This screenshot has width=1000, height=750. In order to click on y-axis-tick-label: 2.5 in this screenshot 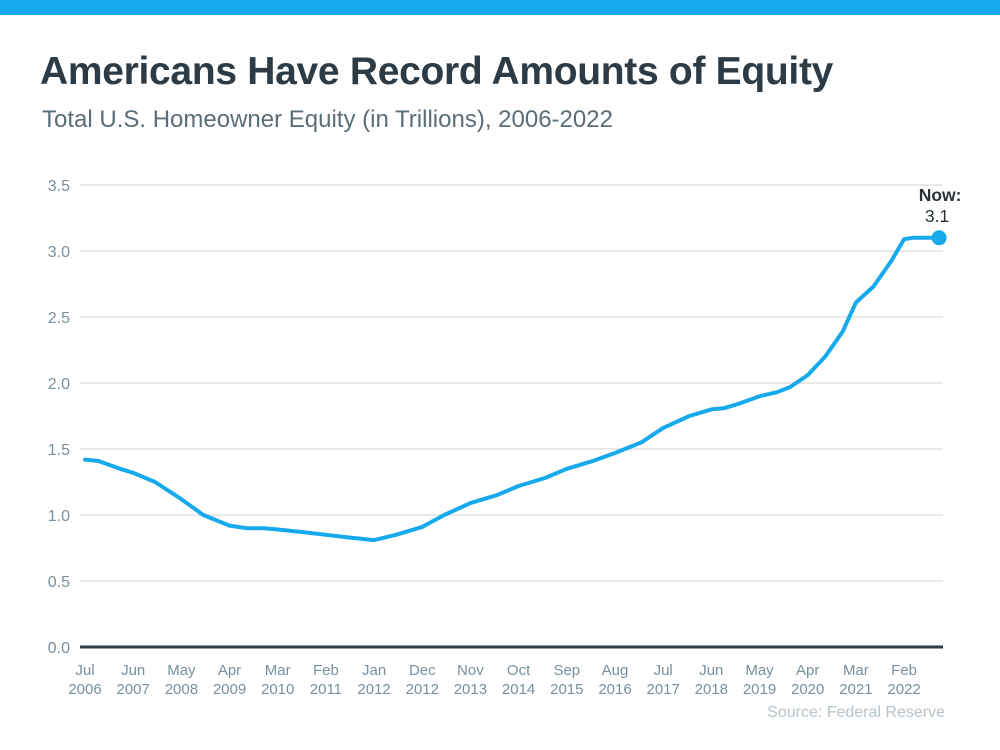, I will do `click(59, 318)`.